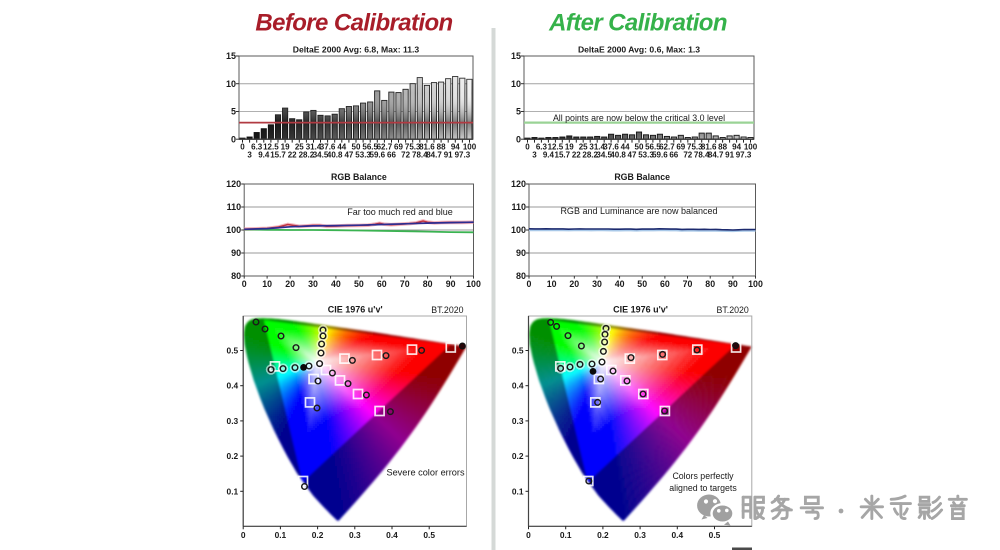 The image size is (1000, 550). What do you see at coordinates (348, 154) in the screenshot?
I see `svg-text: 47` at bounding box center [348, 154].